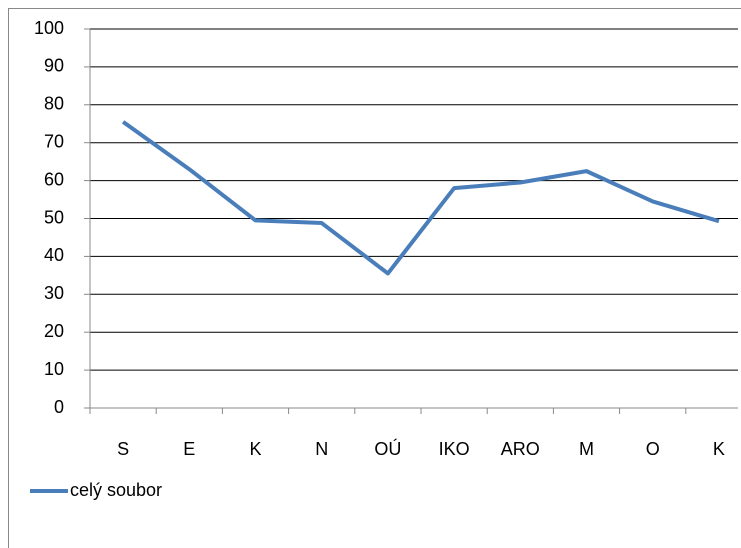 Image resolution: width=741 pixels, height=548 pixels. I want to click on y-tick-label: 50, so click(54, 217).